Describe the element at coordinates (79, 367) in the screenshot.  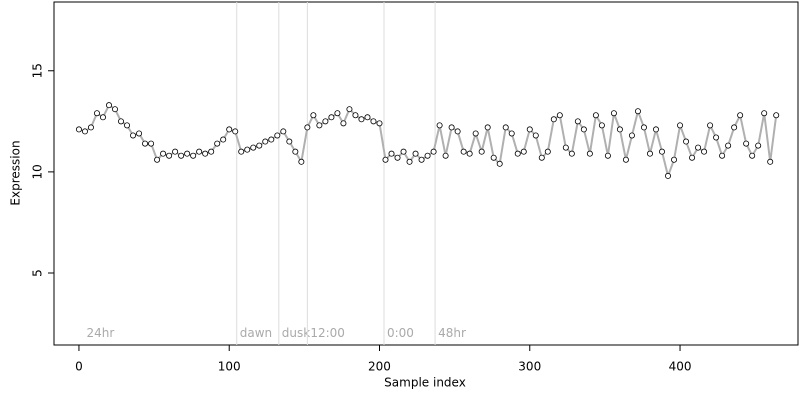
I see `x-tick-label: 0` at that location.